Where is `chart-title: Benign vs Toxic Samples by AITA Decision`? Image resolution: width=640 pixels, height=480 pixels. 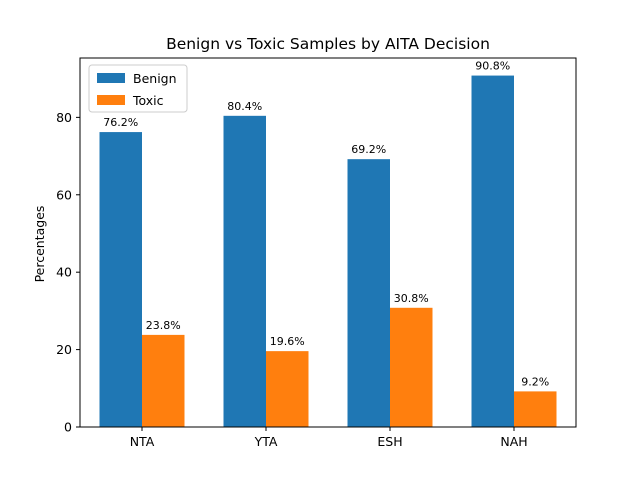 chart-title: Benign vs Toxic Samples by AITA Decision is located at coordinates (328, 44).